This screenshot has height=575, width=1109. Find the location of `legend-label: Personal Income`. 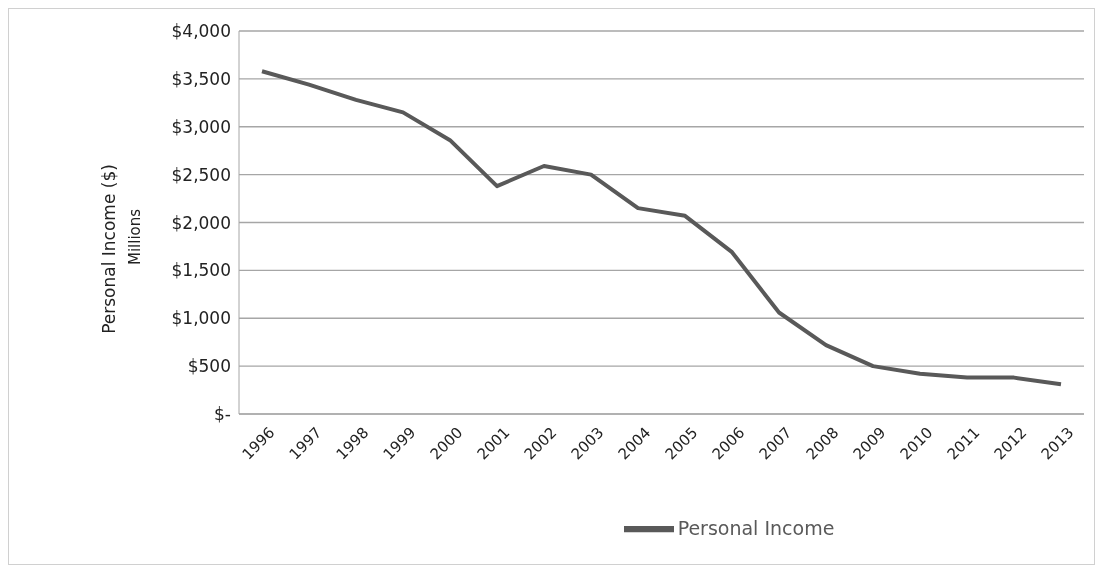

legend-label: Personal Income is located at coordinates (756, 527).